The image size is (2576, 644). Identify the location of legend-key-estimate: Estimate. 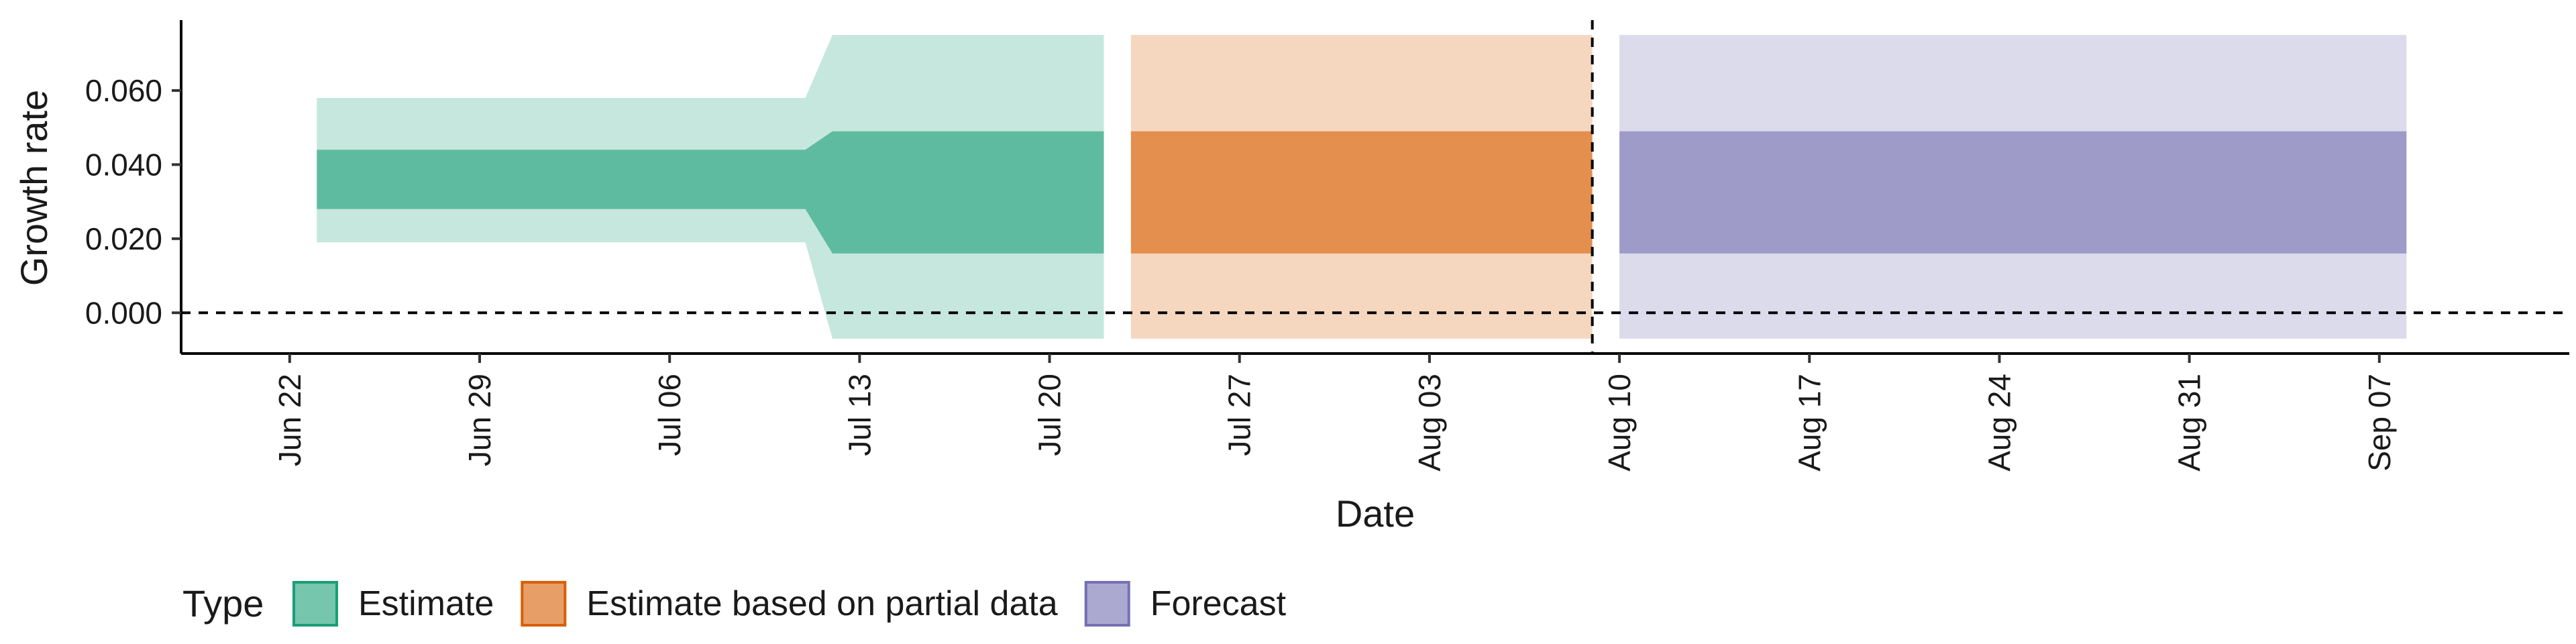
(393, 604).